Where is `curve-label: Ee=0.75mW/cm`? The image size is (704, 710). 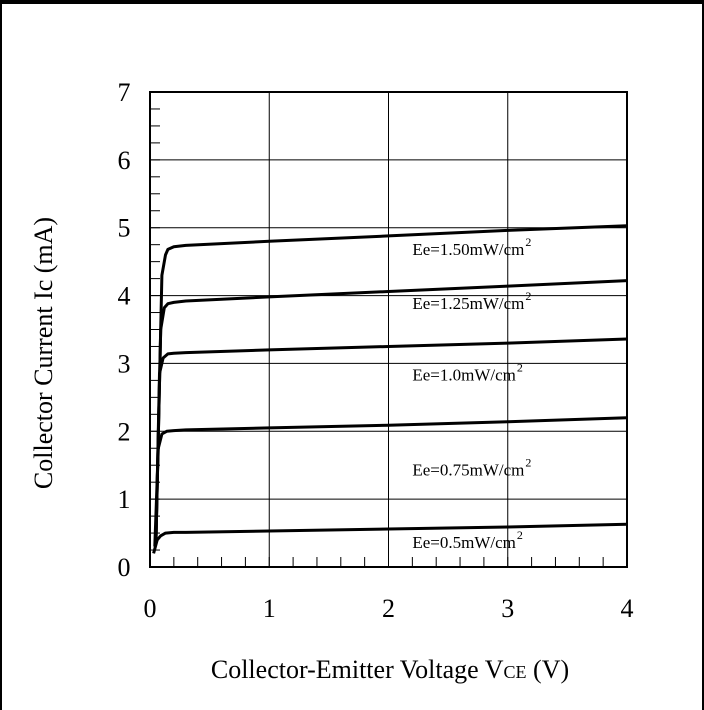
curve-label: Ee=0.75mW/cm is located at coordinates (468, 469).